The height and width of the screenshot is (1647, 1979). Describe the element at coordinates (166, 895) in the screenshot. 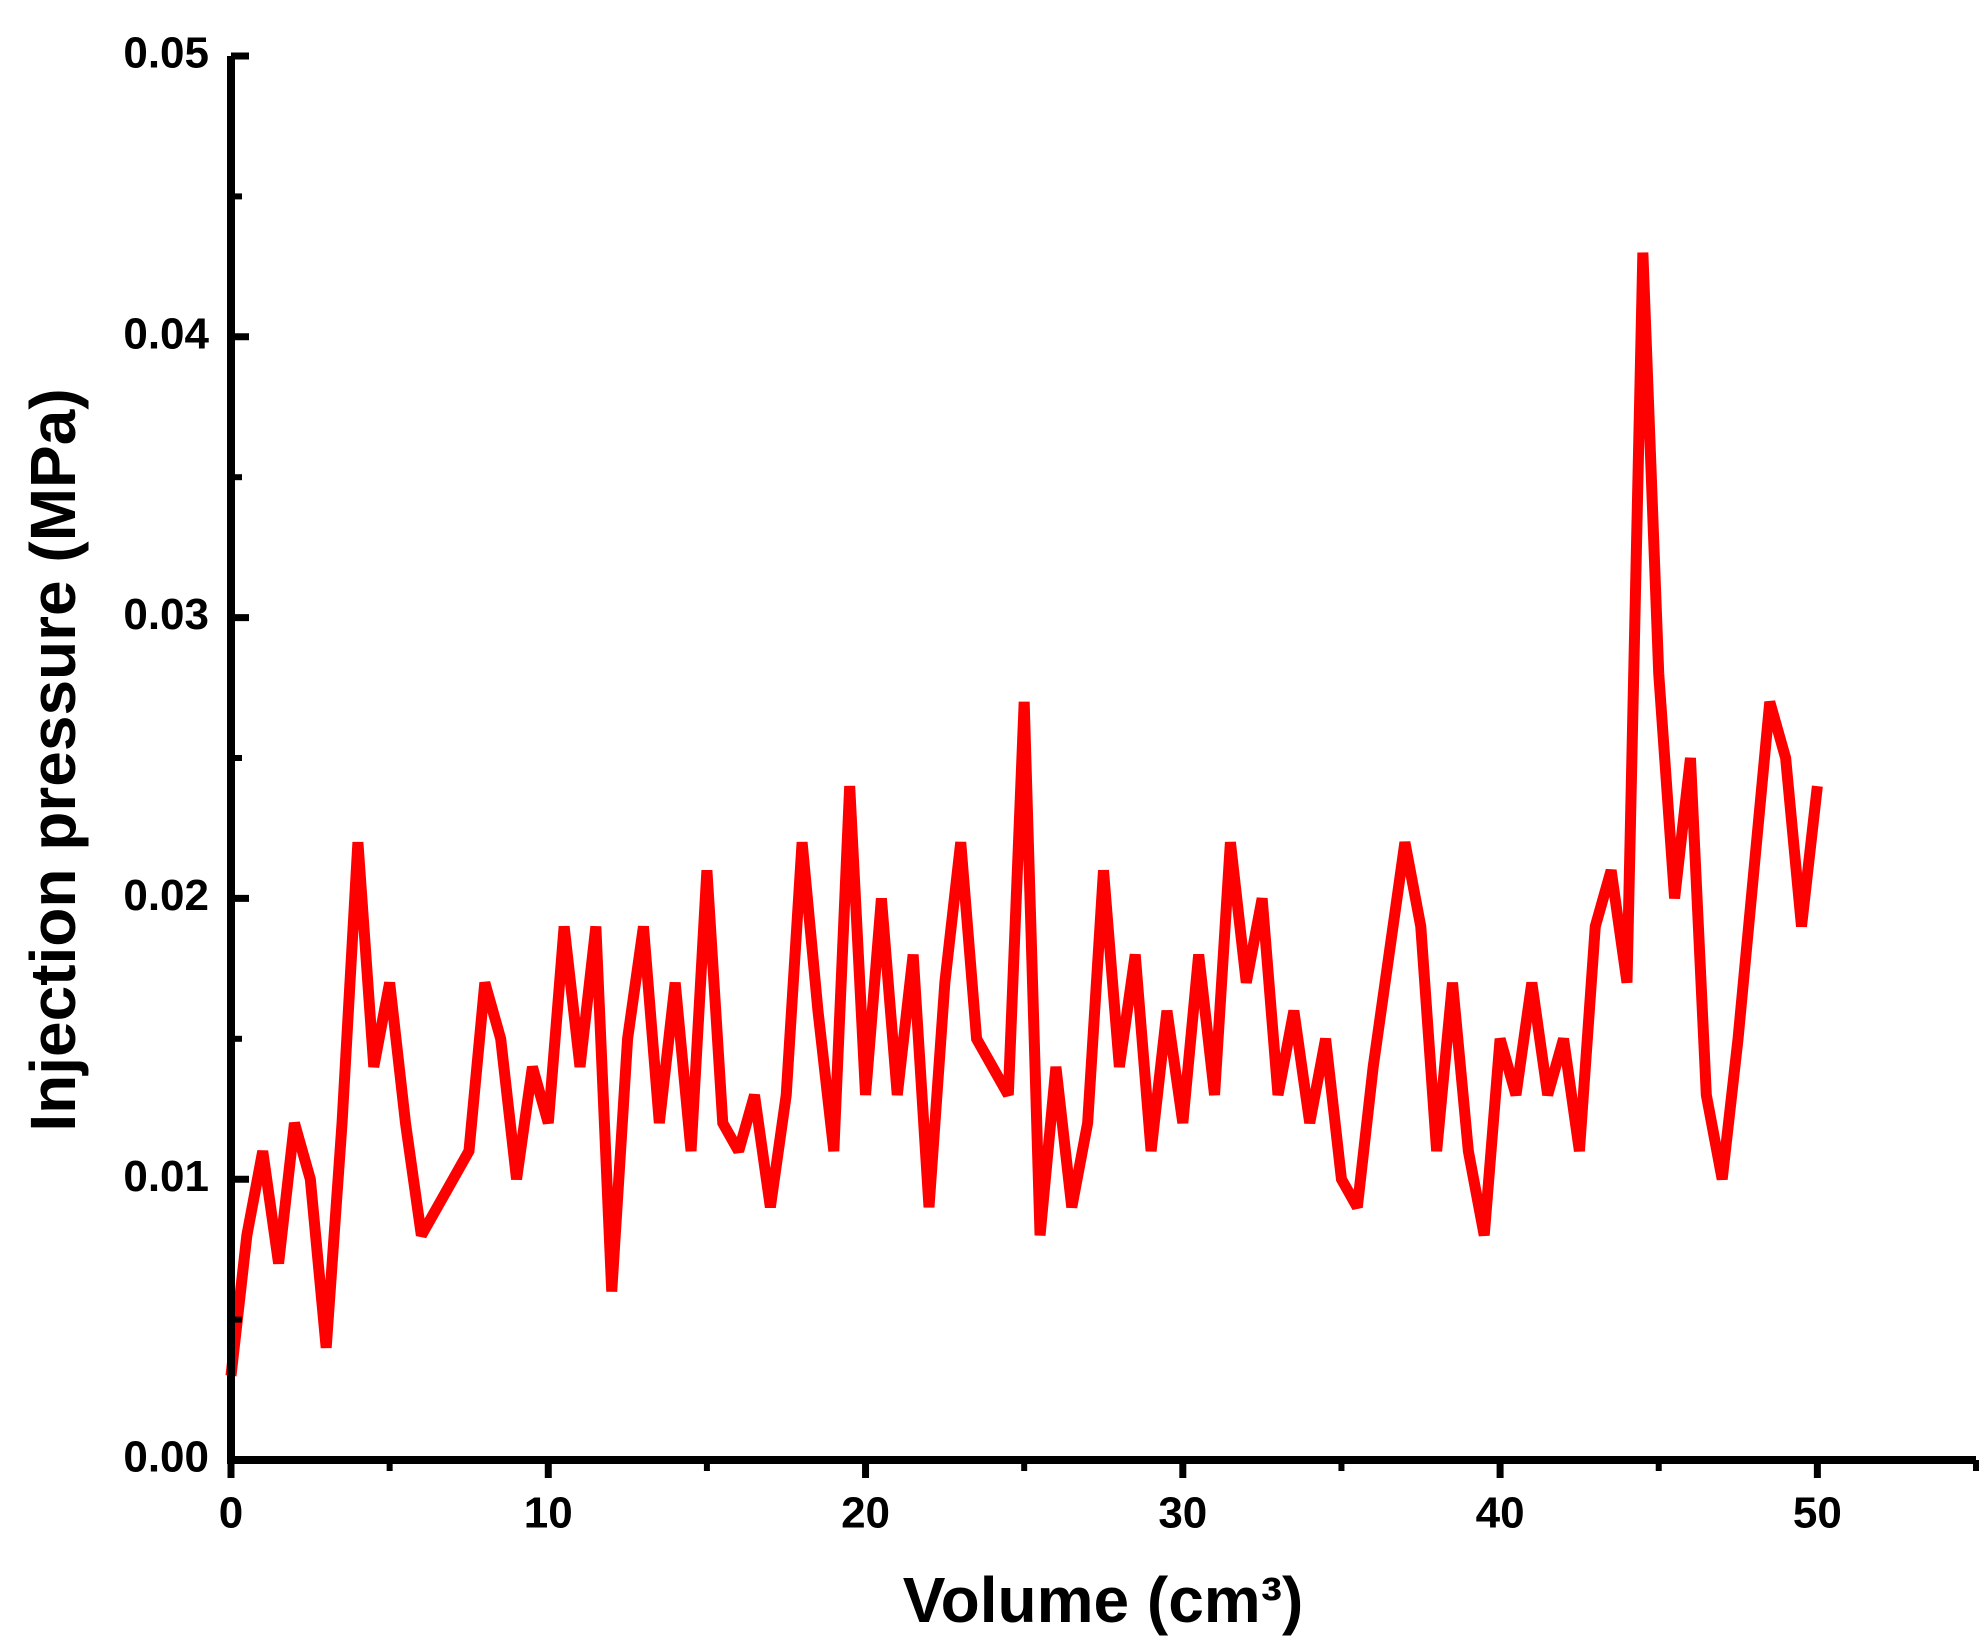

I see `y-tick-label: 0.02` at that location.